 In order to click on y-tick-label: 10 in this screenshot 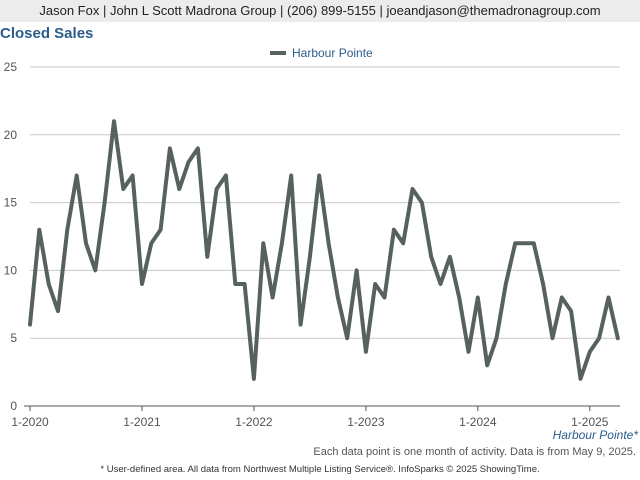, I will do `click(11, 270)`.